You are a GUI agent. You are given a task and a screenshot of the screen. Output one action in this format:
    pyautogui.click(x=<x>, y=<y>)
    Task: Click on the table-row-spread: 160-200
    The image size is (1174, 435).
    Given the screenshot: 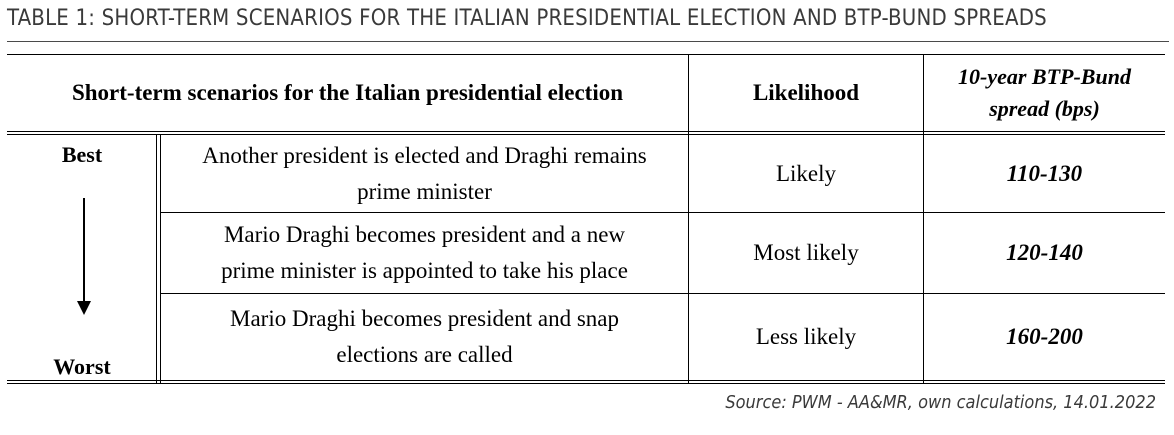 What is the action you would take?
    pyautogui.click(x=1044, y=336)
    